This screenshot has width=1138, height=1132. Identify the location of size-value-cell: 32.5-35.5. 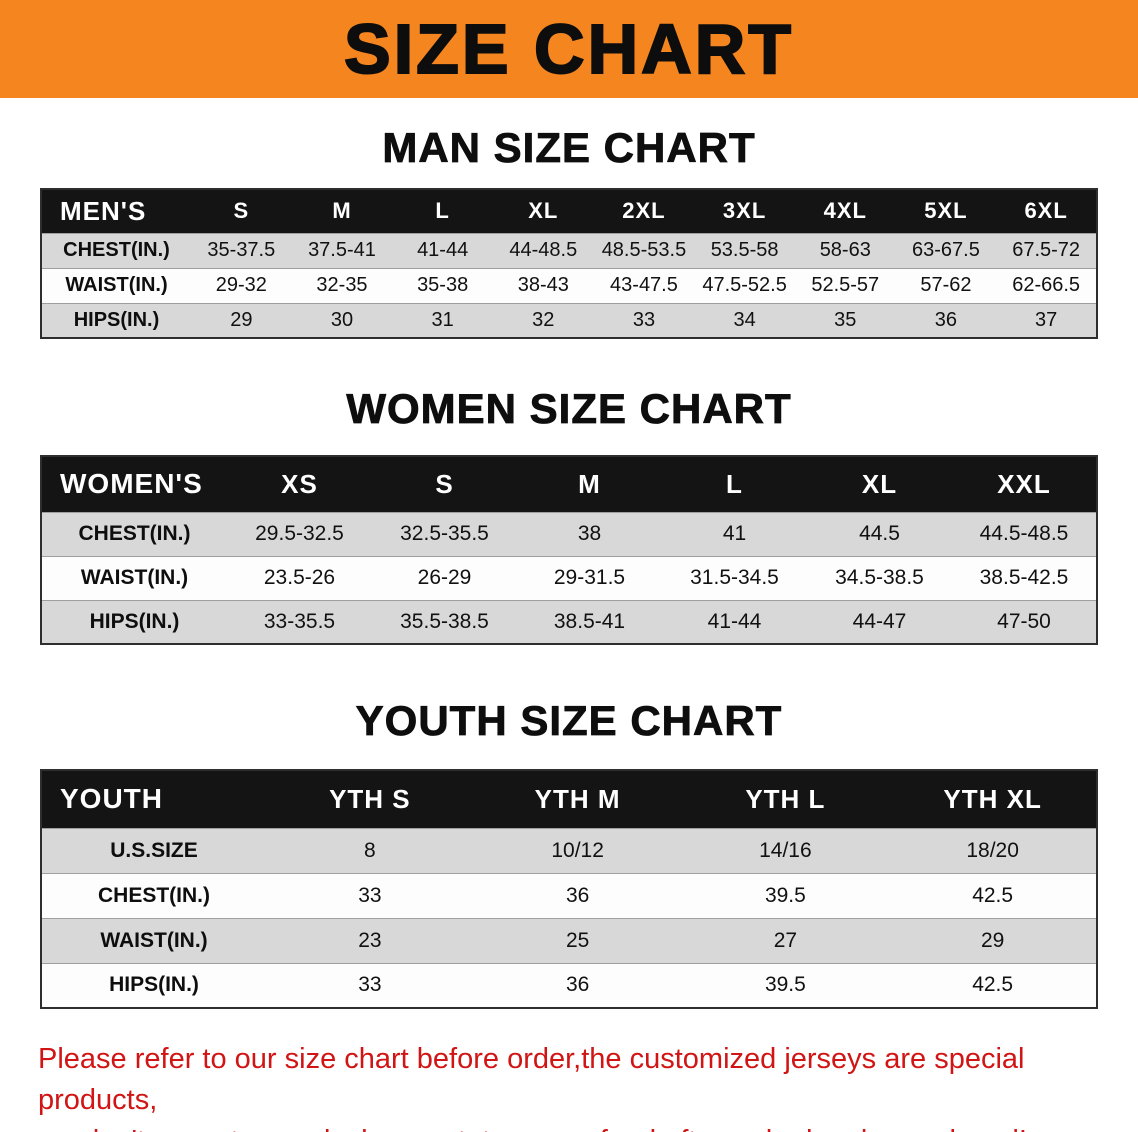
(444, 533).